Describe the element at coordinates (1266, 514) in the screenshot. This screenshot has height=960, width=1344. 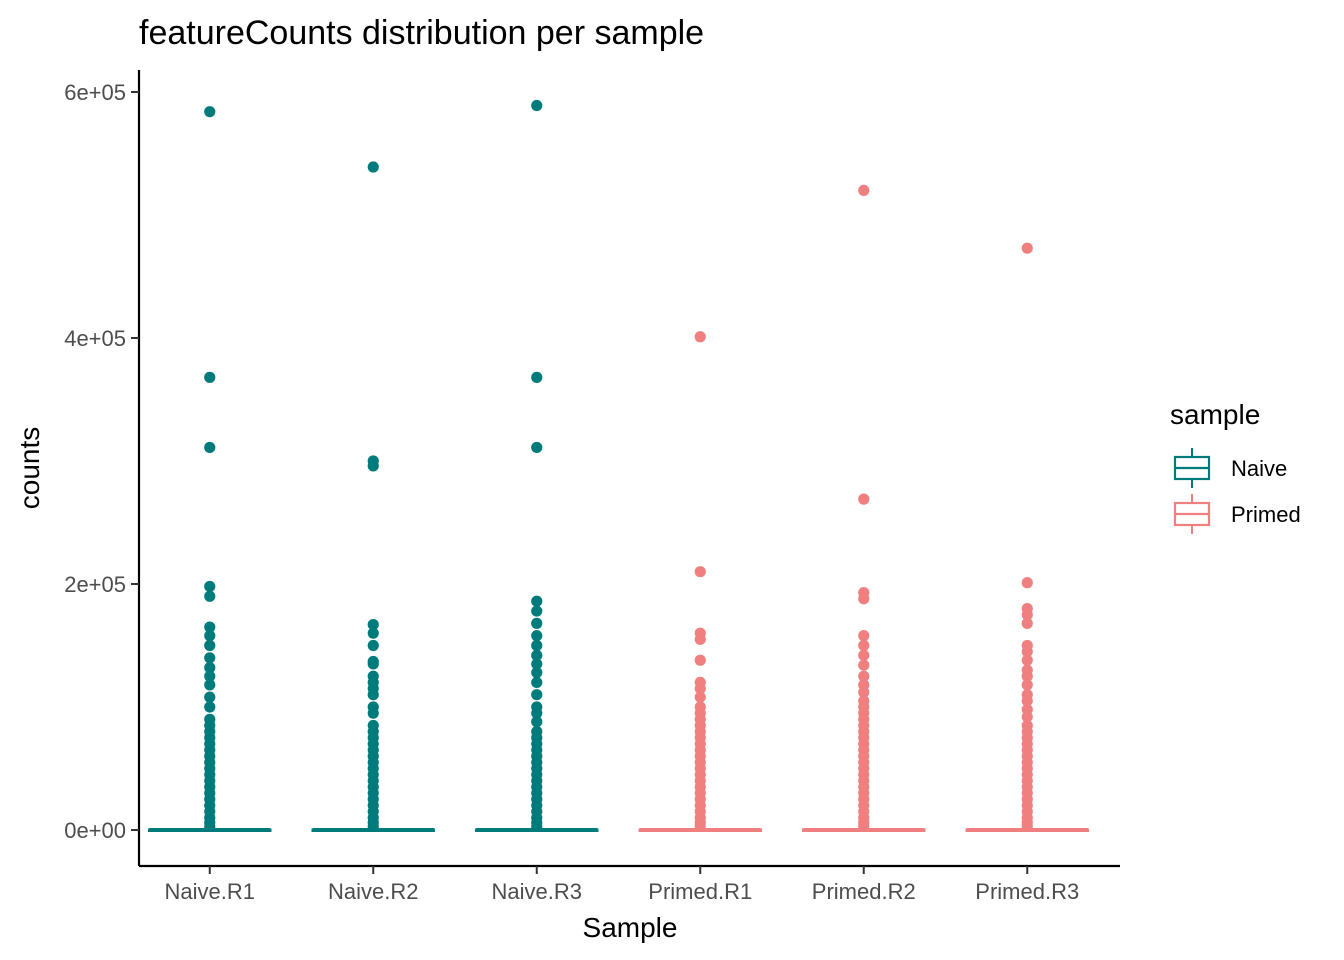
I see `legend-label: Primed` at that location.